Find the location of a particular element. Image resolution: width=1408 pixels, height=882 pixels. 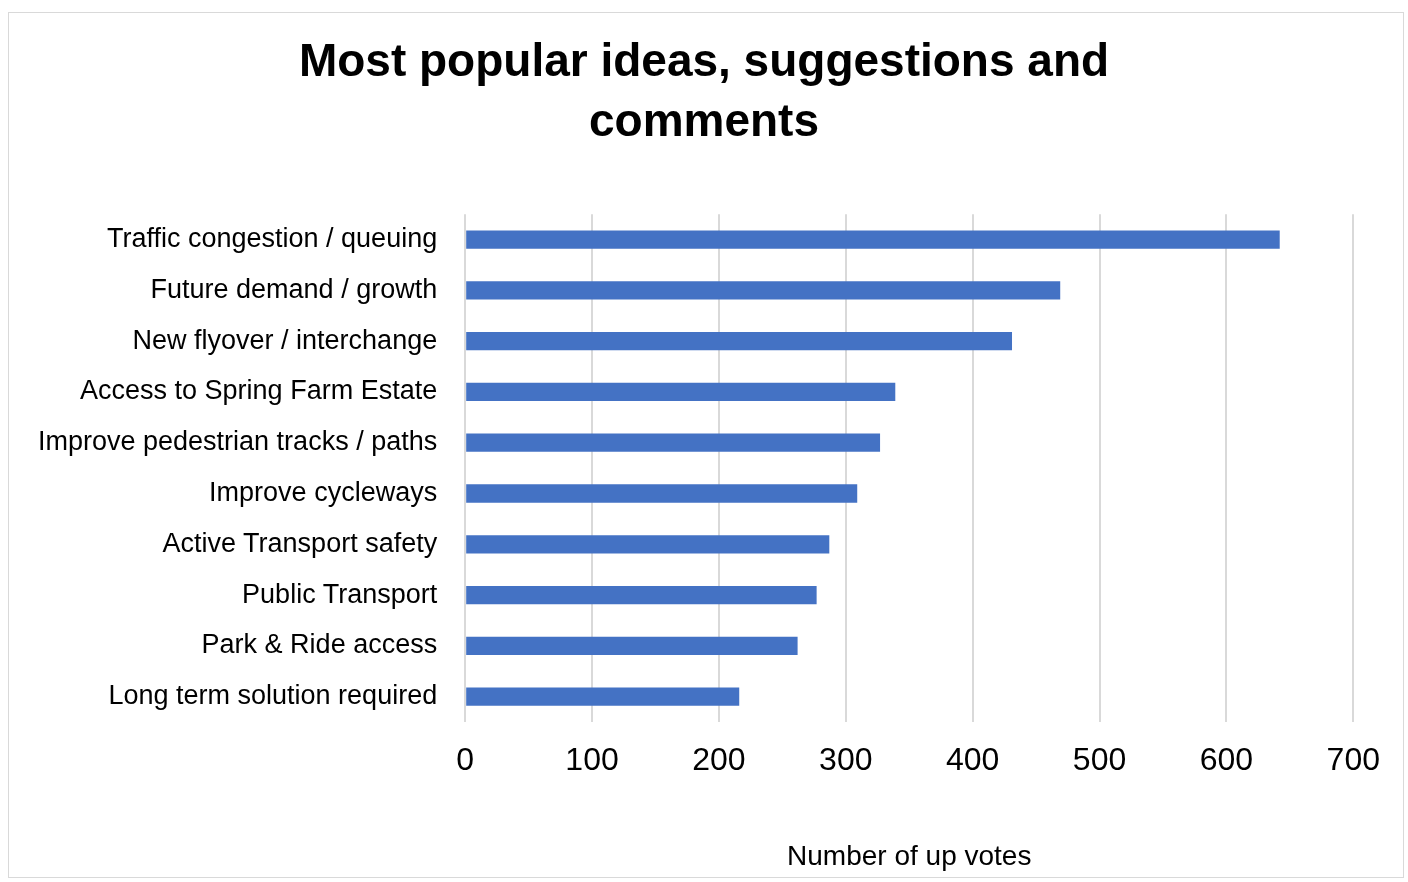

y-tick-label: Future demand / growth is located at coordinates (294, 288).